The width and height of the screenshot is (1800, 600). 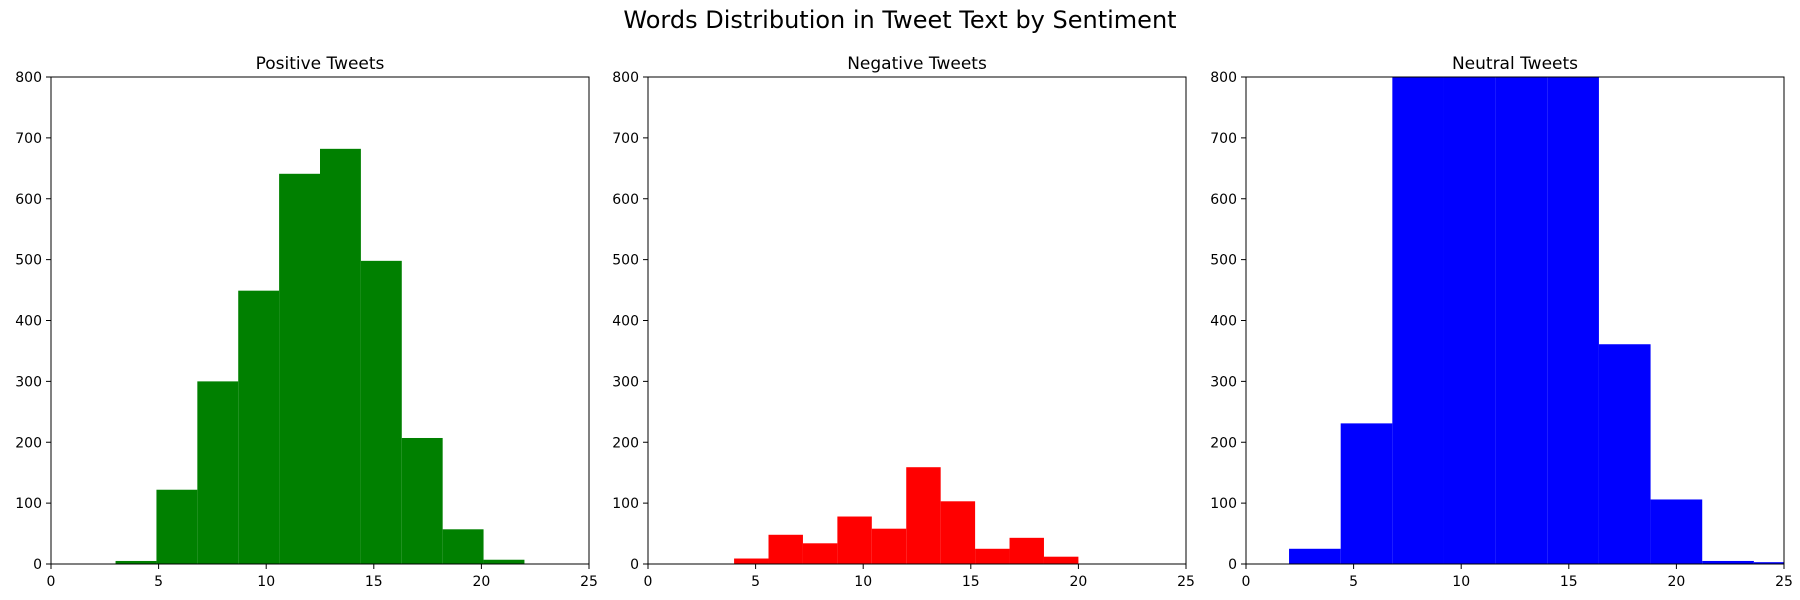 What do you see at coordinates (1515, 64) in the screenshot?
I see `subplot-title: Neutral Tweets` at bounding box center [1515, 64].